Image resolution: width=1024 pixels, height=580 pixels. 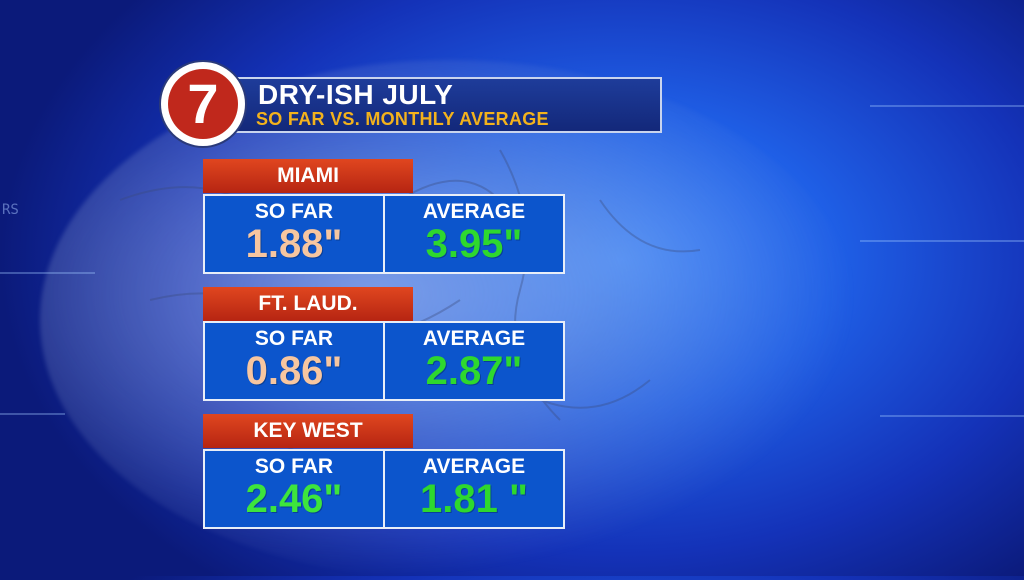 I want to click on so-far-value: 1.88", so click(x=294, y=244).